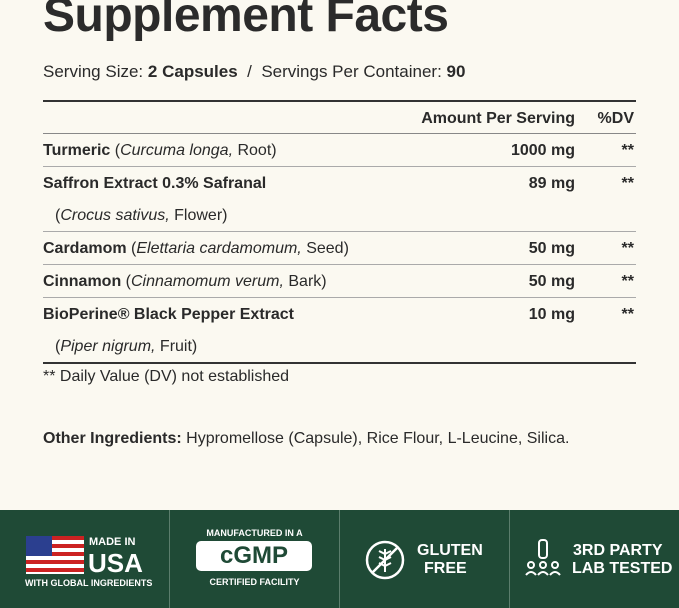  What do you see at coordinates (115, 563) in the screenshot?
I see `badge-main: USA` at bounding box center [115, 563].